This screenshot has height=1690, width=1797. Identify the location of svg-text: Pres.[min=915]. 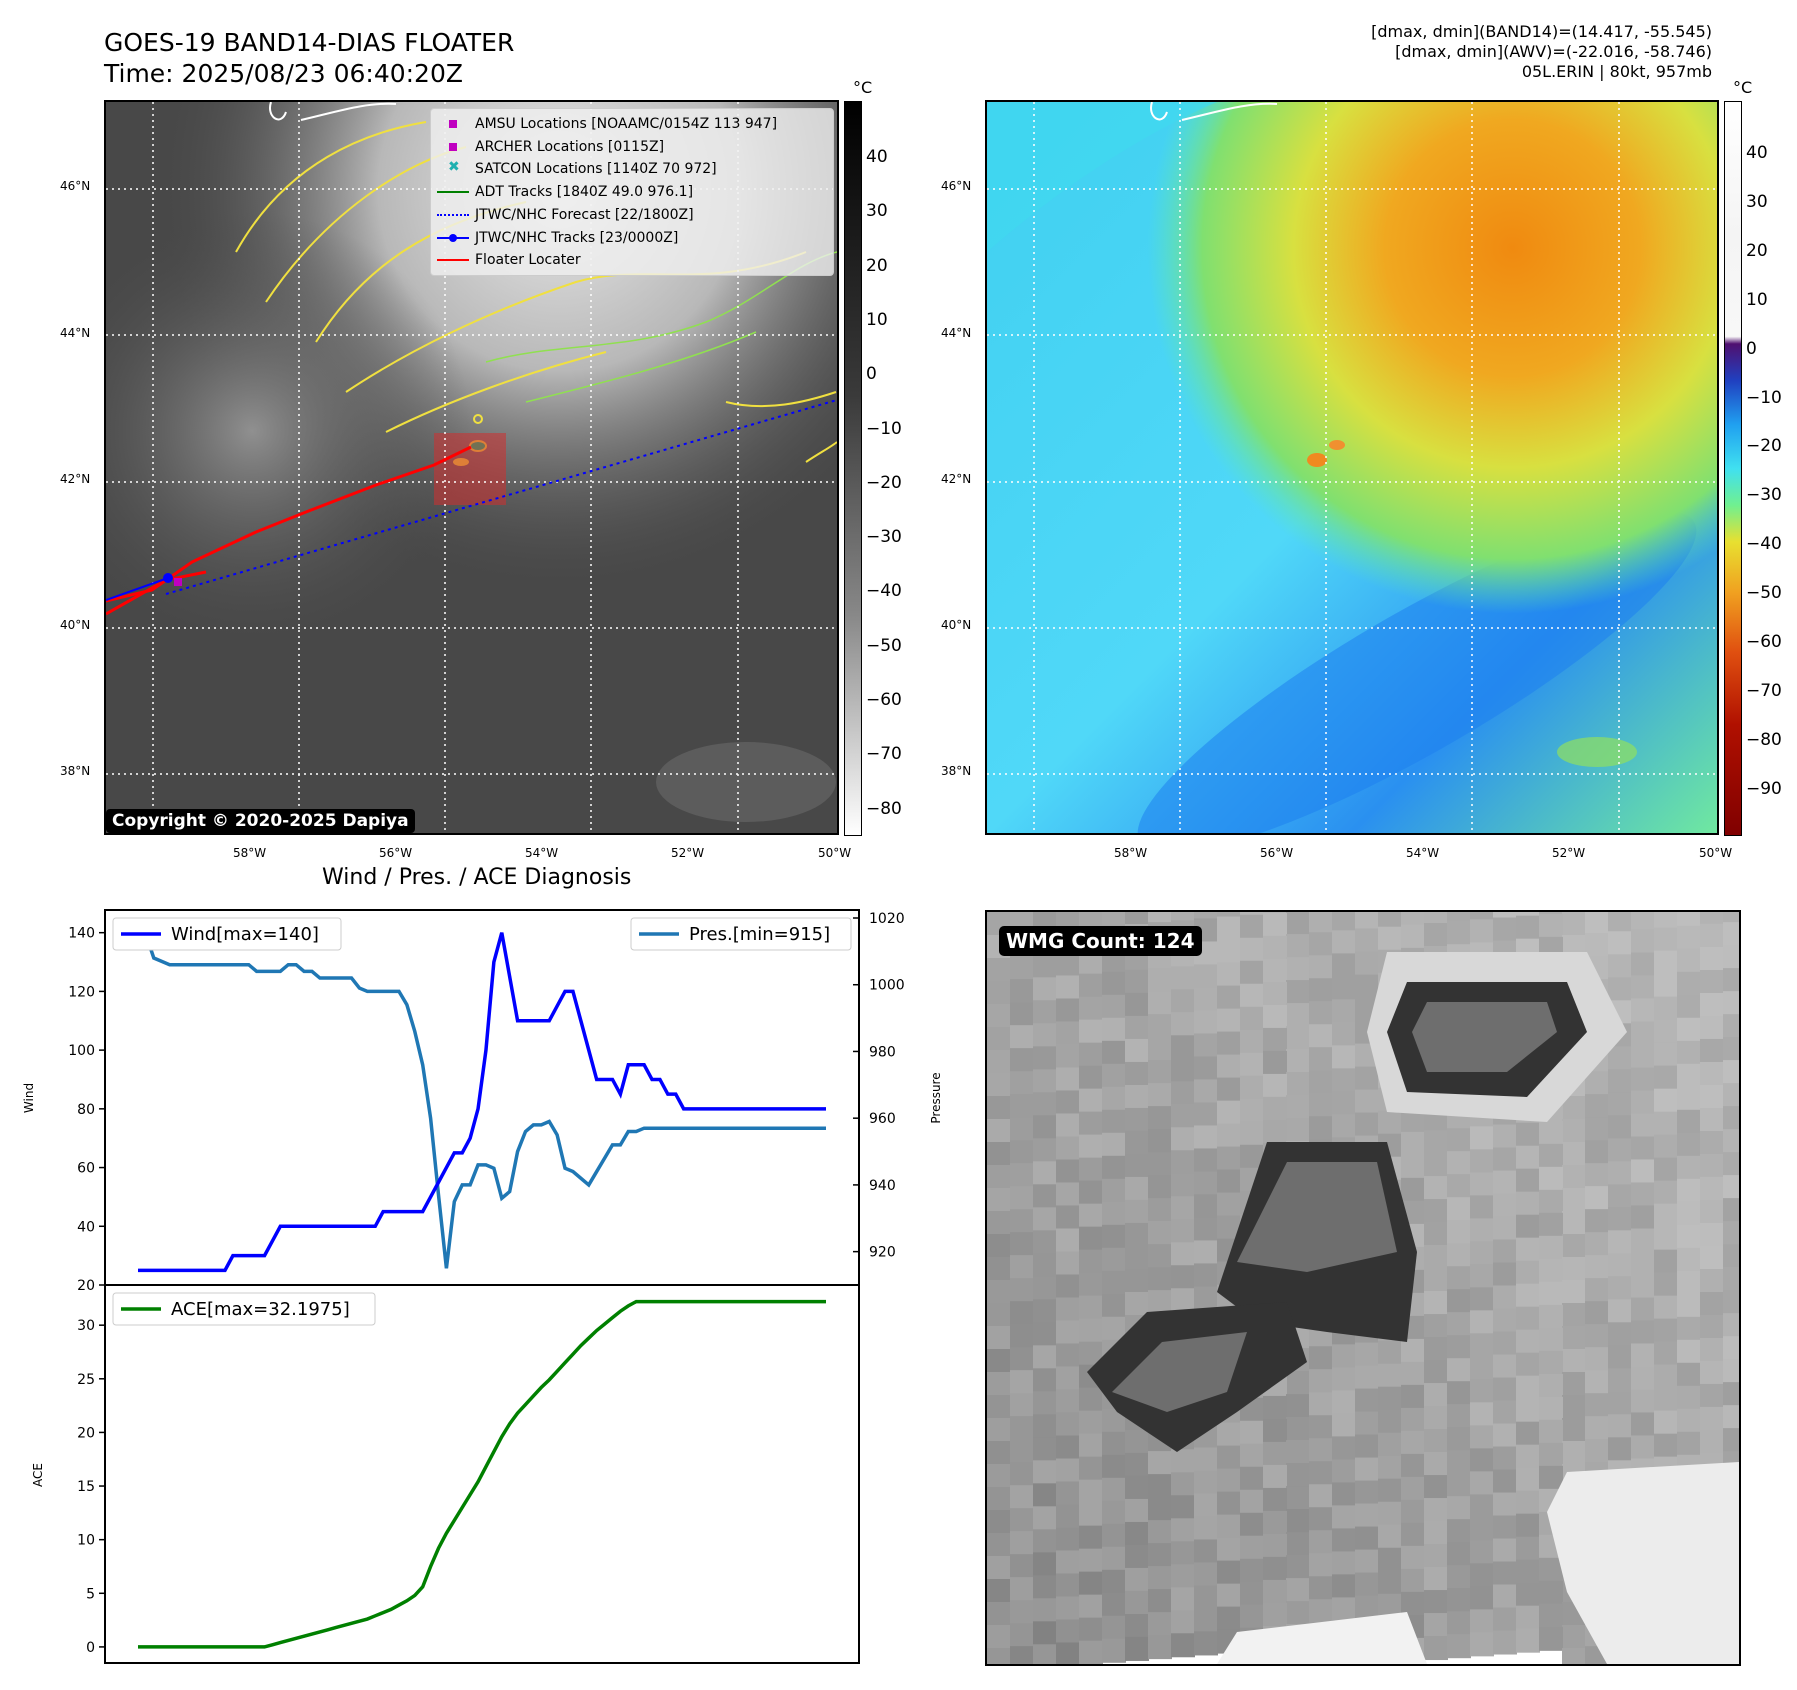
(759, 934).